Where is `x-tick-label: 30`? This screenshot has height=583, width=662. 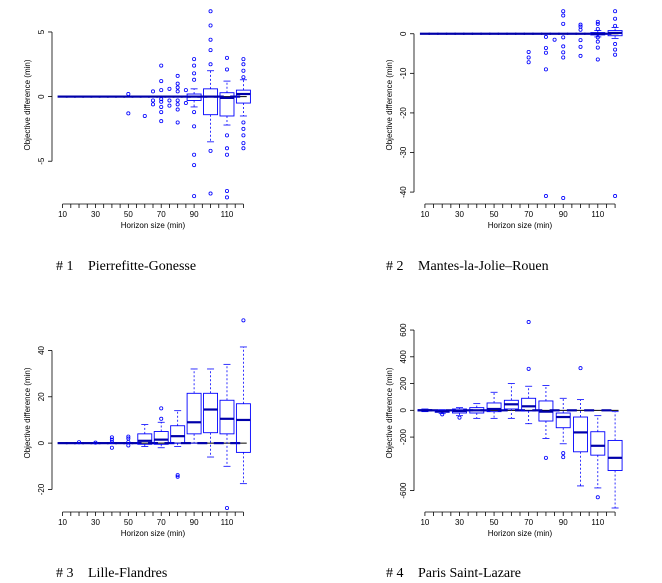 x-tick-label: 30 is located at coordinates (95, 214).